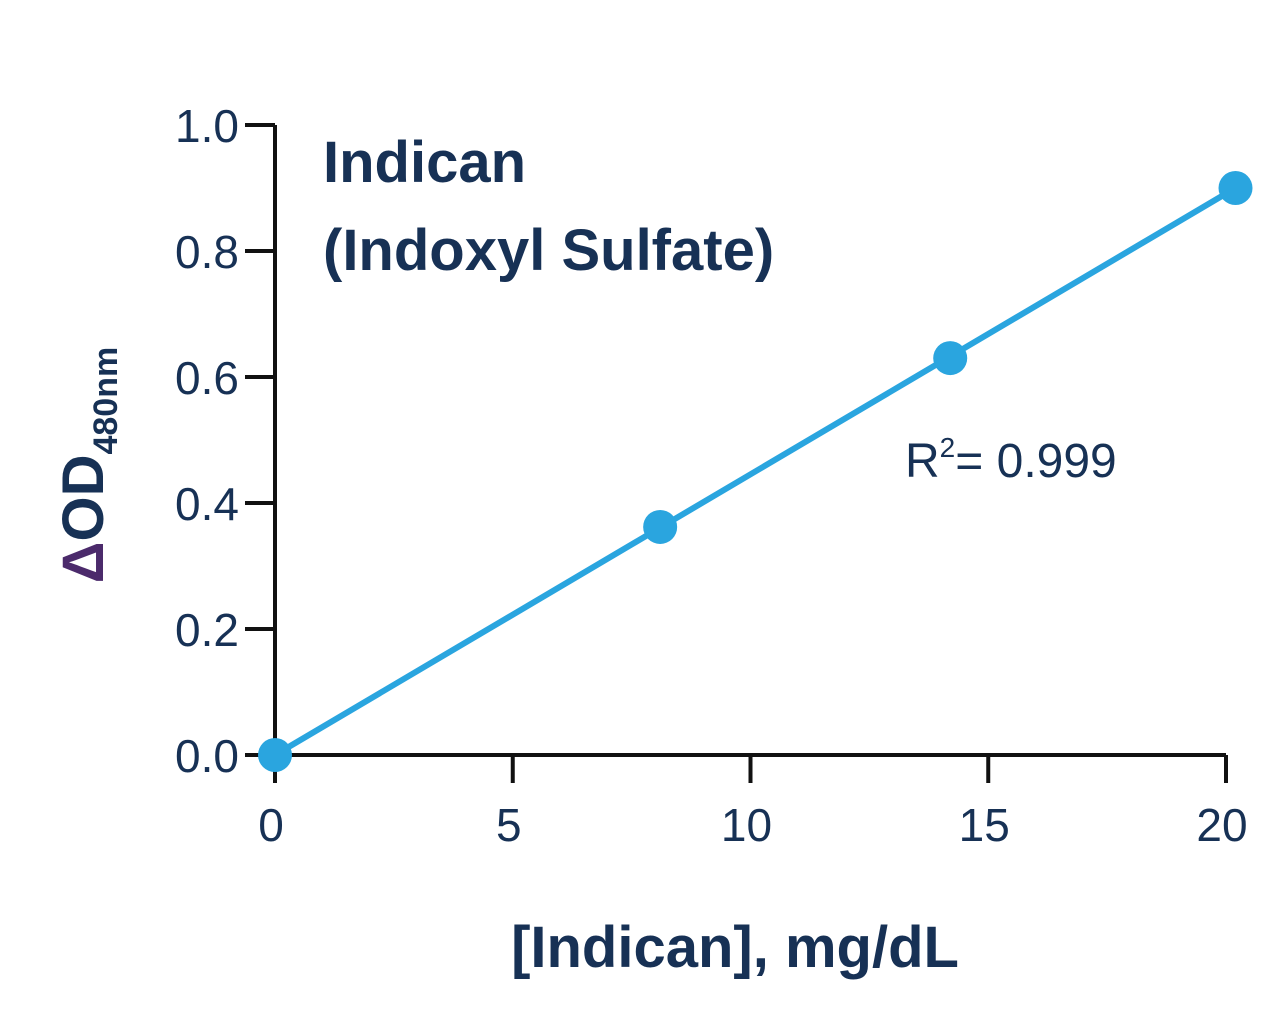  Describe the element at coordinates (1221, 825) in the screenshot. I see `x-tick-label: 20` at that location.